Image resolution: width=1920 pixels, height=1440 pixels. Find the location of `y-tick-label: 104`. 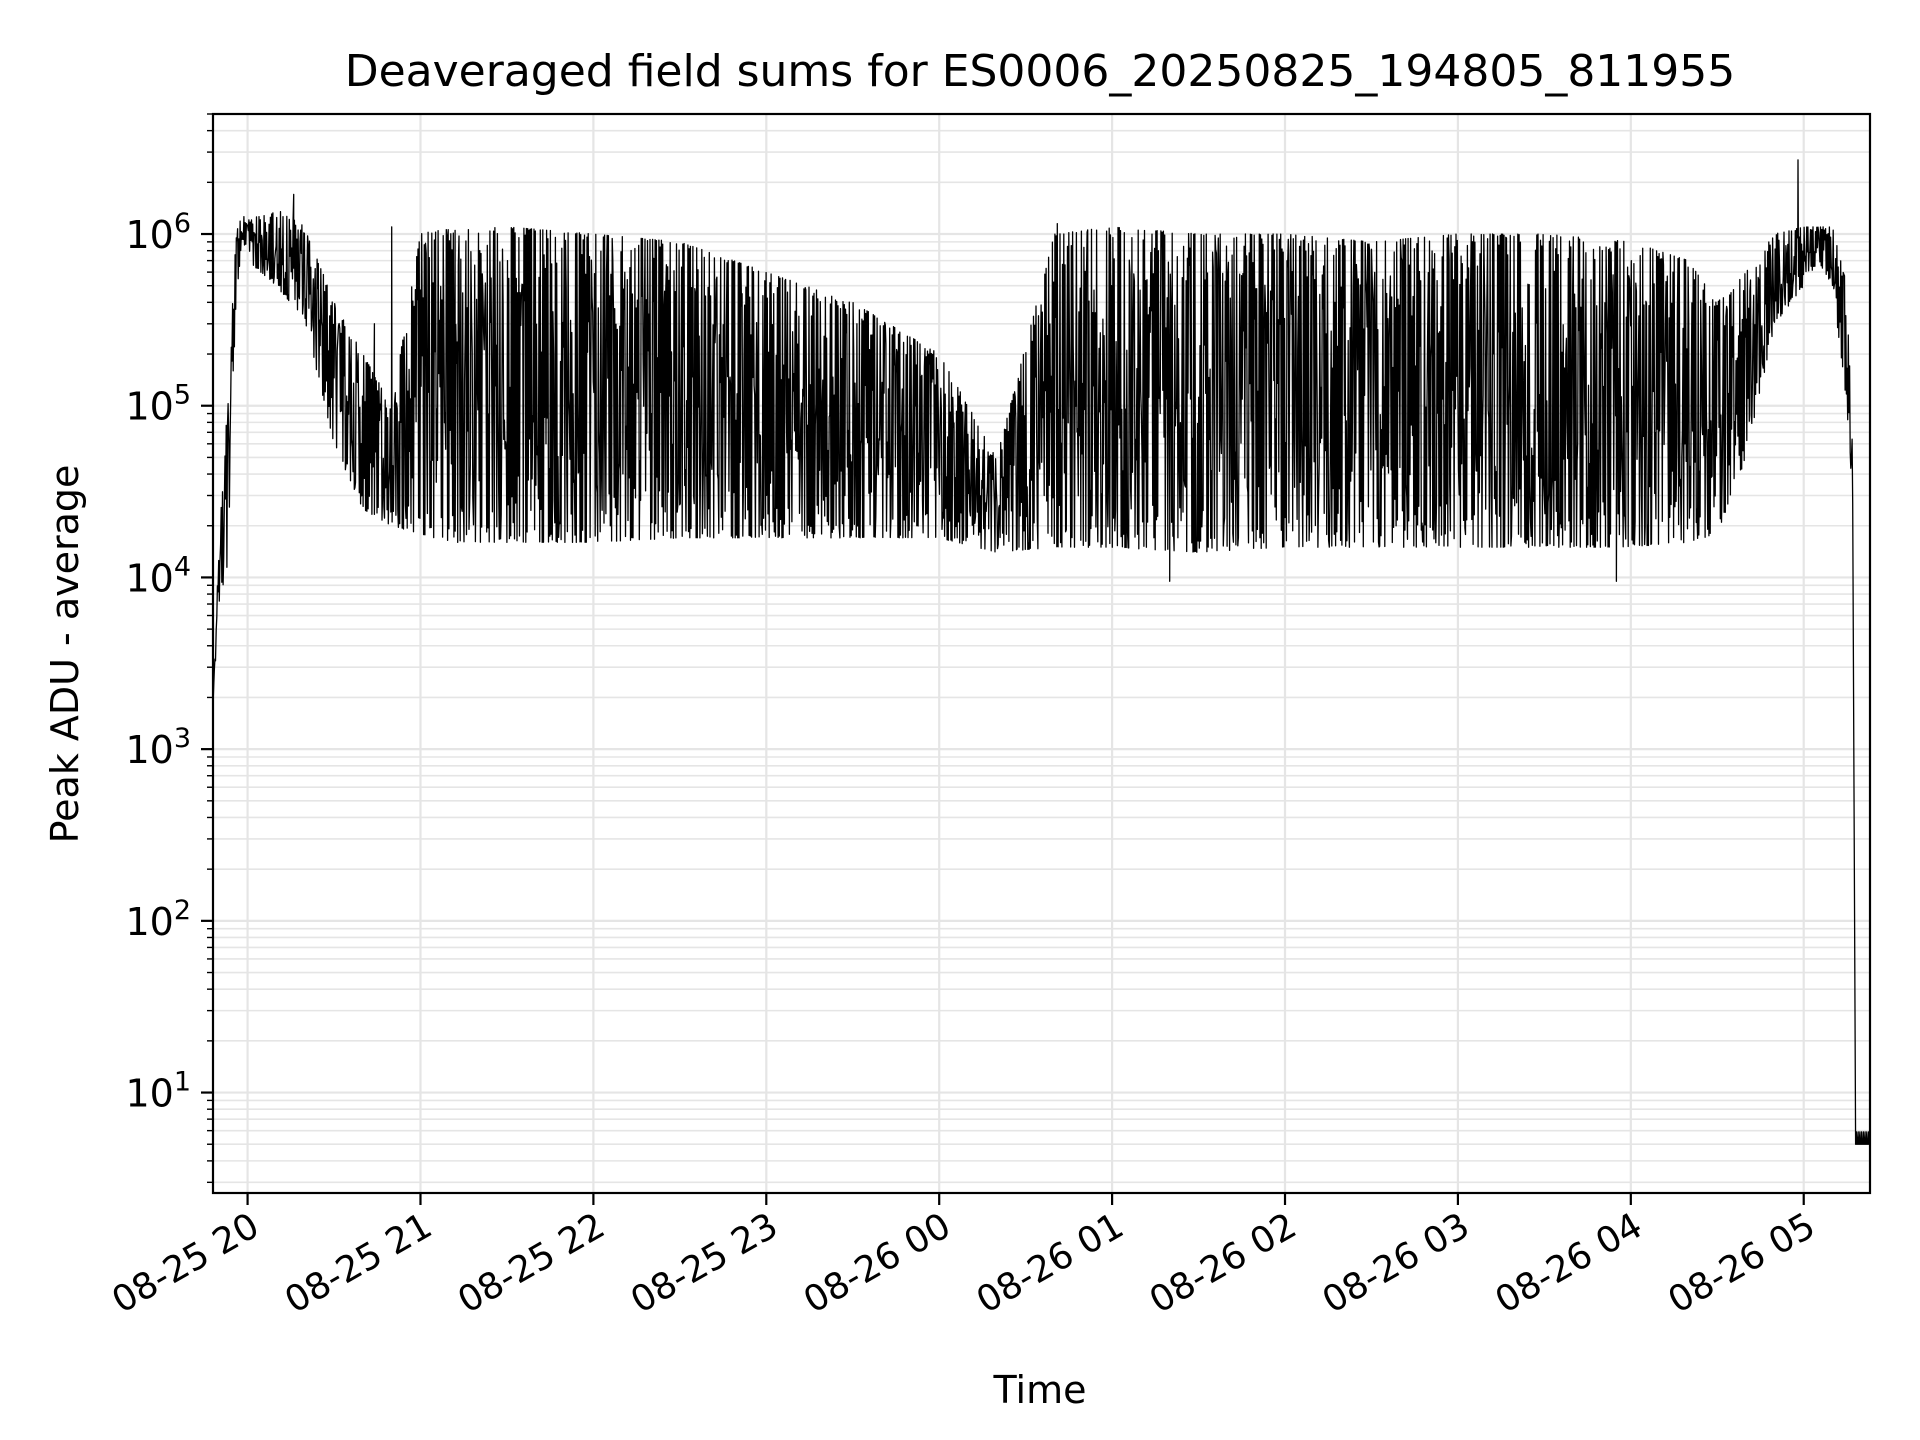

y-tick-label: 104 is located at coordinates (158, 575).